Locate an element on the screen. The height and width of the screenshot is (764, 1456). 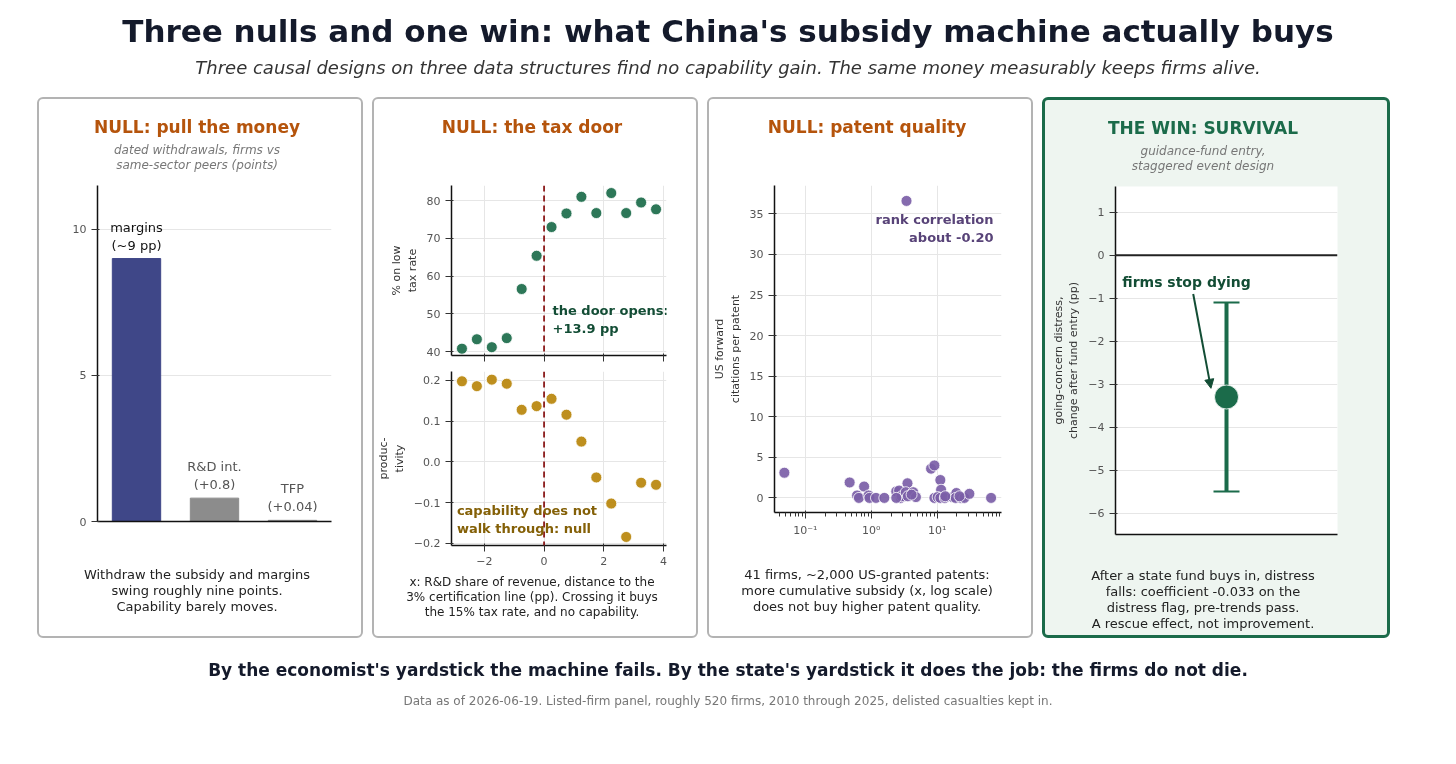
text: By the economist's yardstick the machine fails. By the state's yardstick it does the job: the firms do not die. is located at coordinates (728, 671).